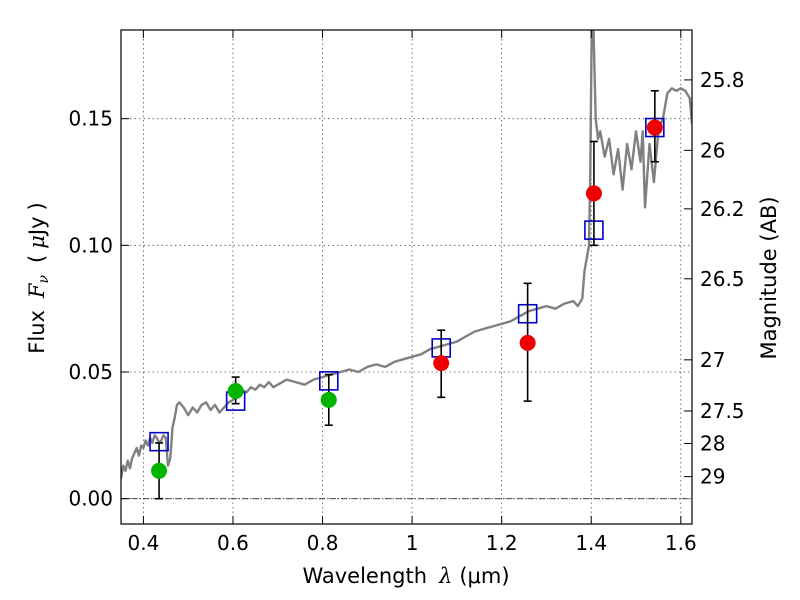 The image size is (800, 600). Describe the element at coordinates (722, 411) in the screenshot. I see `y2-tick-label-5: 27.5` at that location.